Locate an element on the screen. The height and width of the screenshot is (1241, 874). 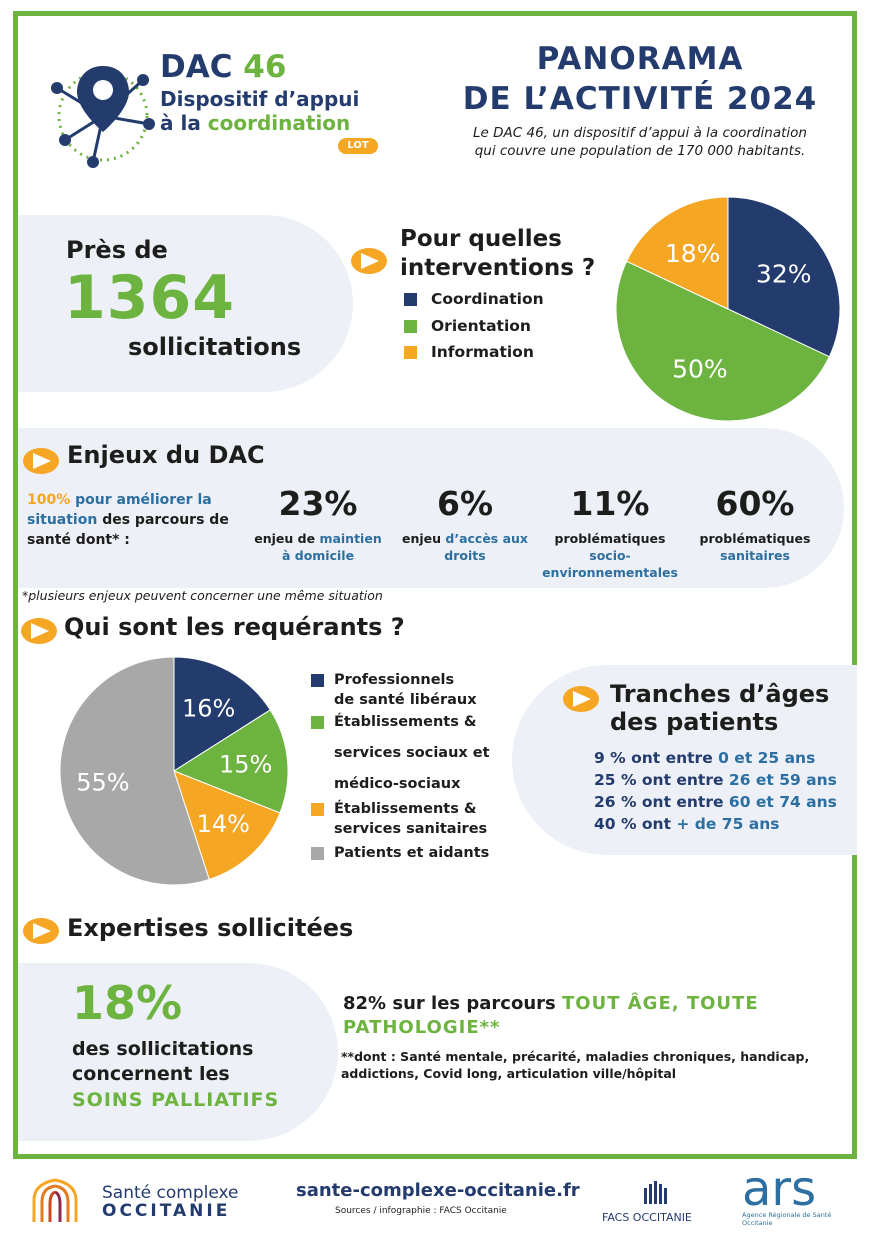
stake-label-b: d’accès aux is located at coordinates (486, 538).